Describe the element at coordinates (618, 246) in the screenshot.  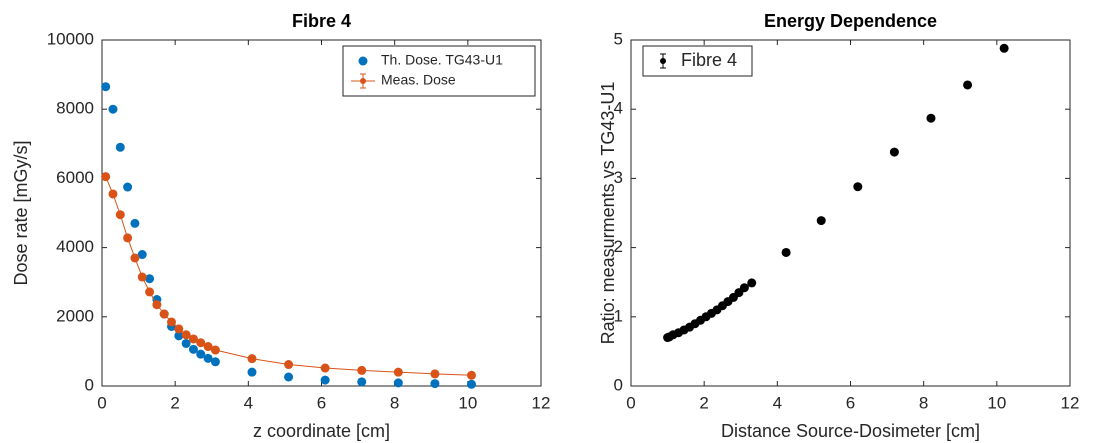
I see `y-tick-label: 2` at that location.